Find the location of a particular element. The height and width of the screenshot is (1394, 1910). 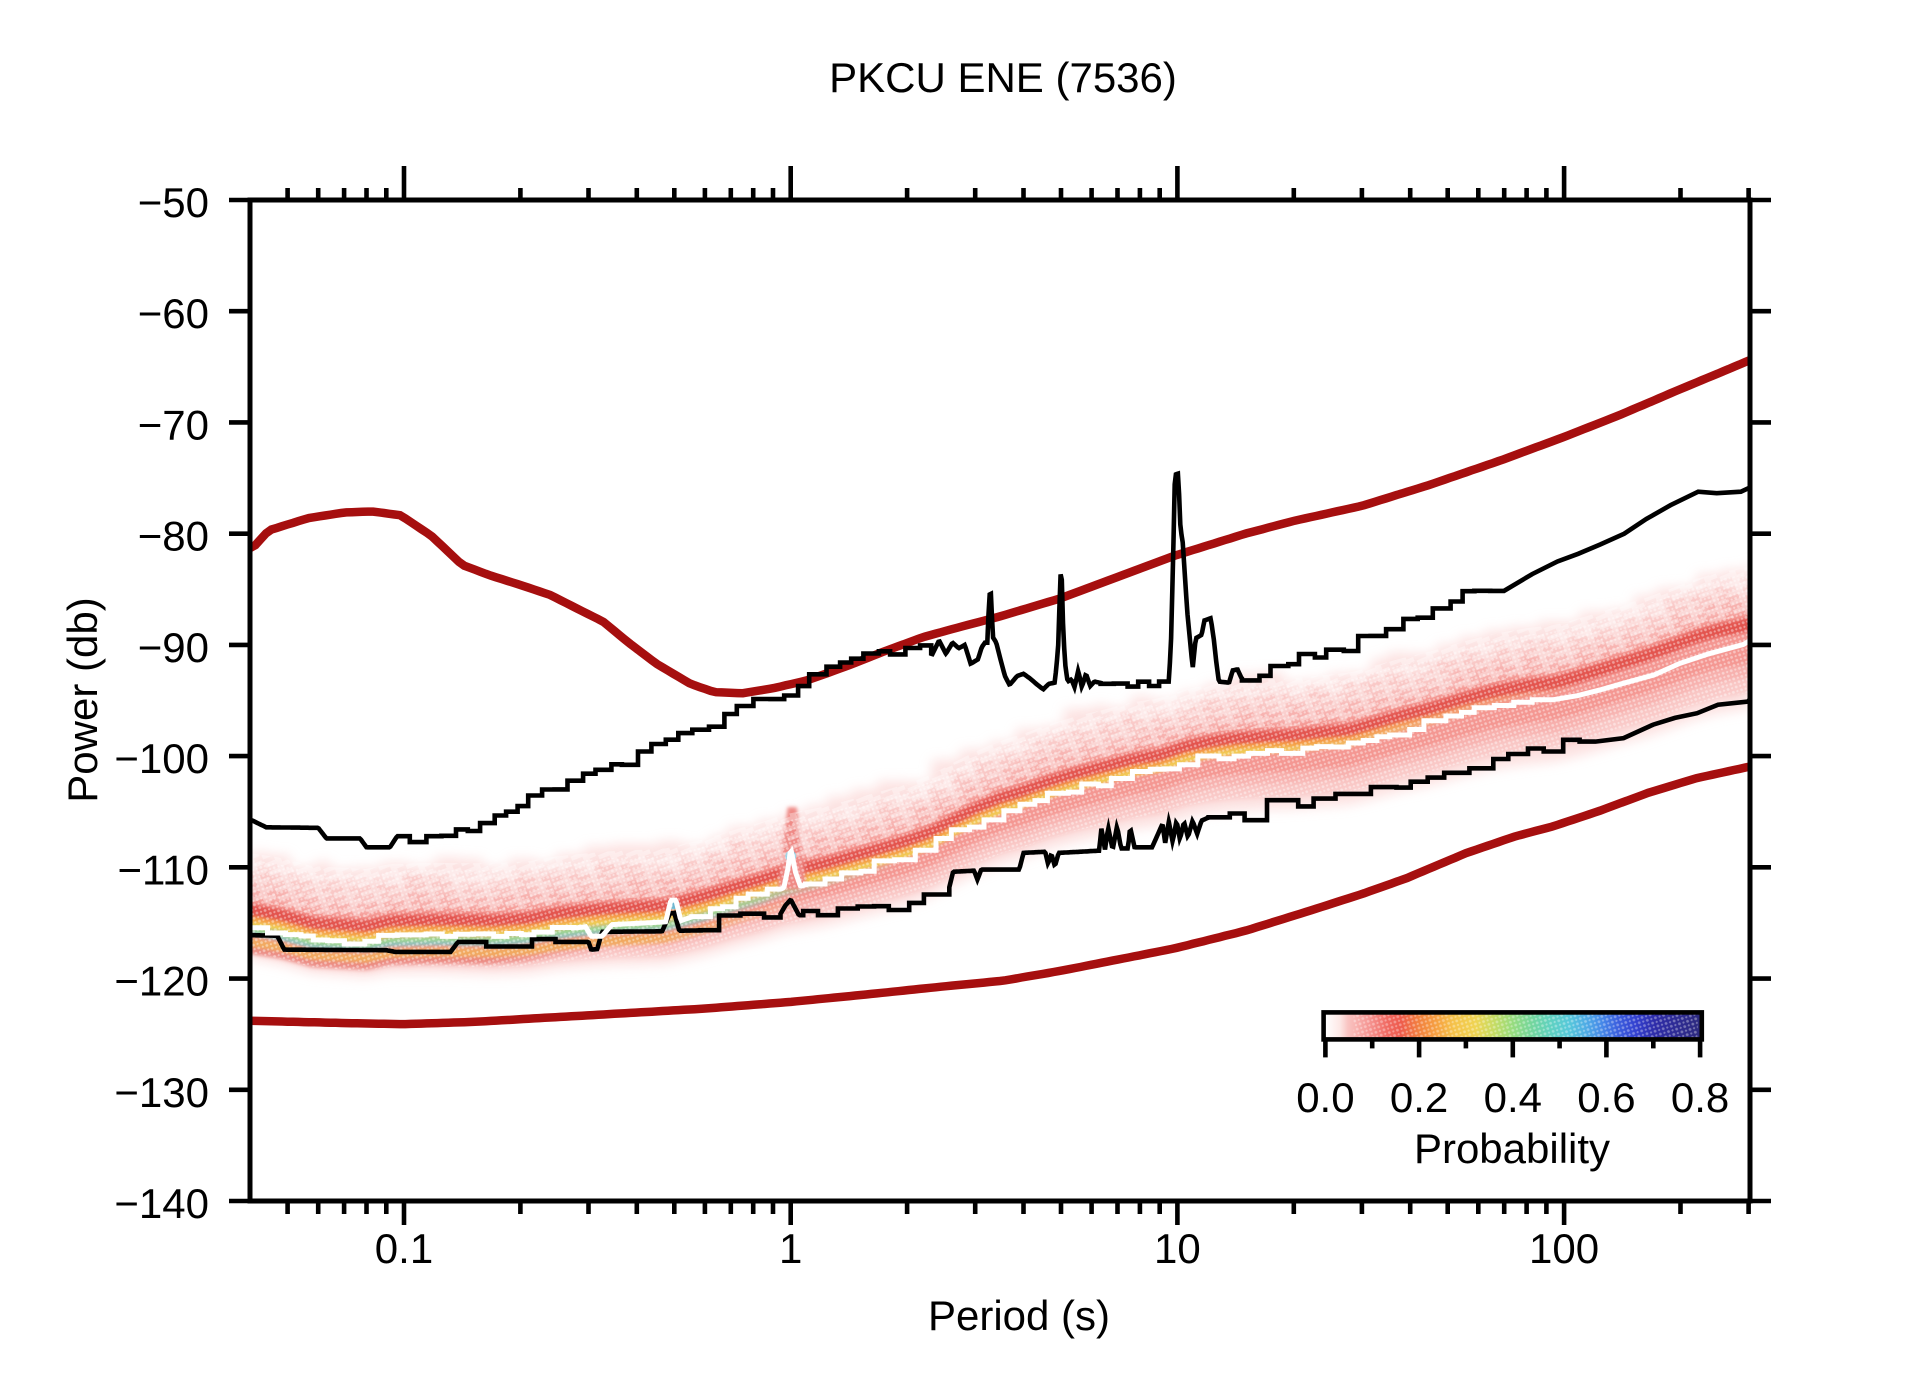

svg-text: 1 is located at coordinates (790, 1248).